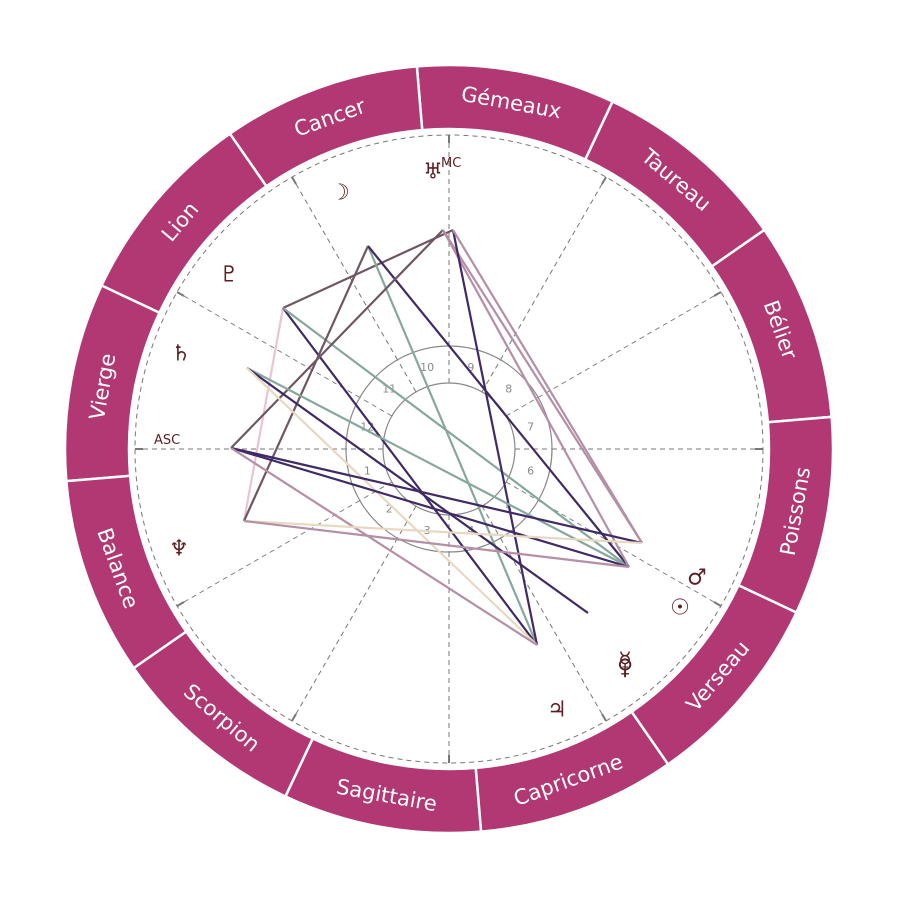 The image size is (897, 897). I want to click on mars-icon: ♂, so click(697, 578).